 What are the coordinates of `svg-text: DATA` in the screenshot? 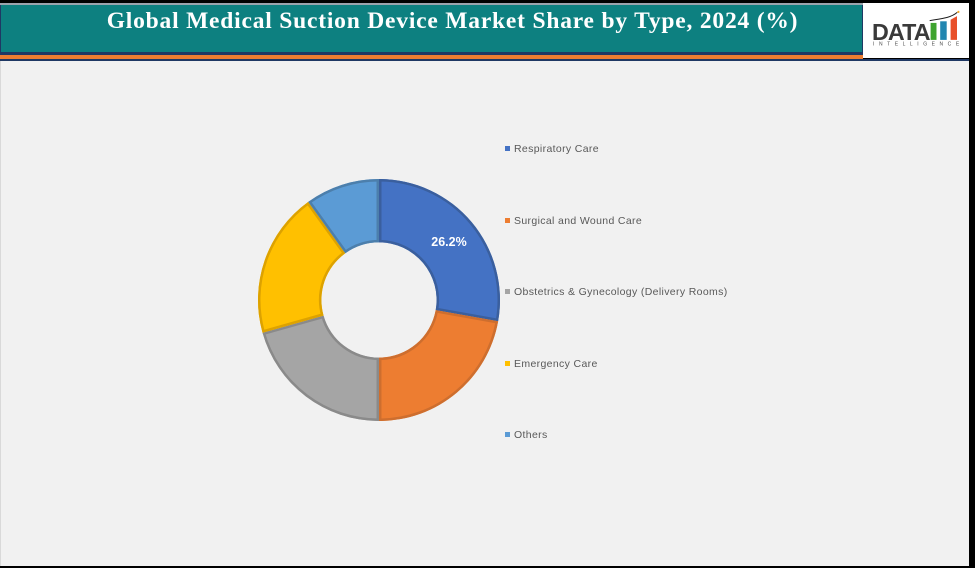 It's located at (901, 32).